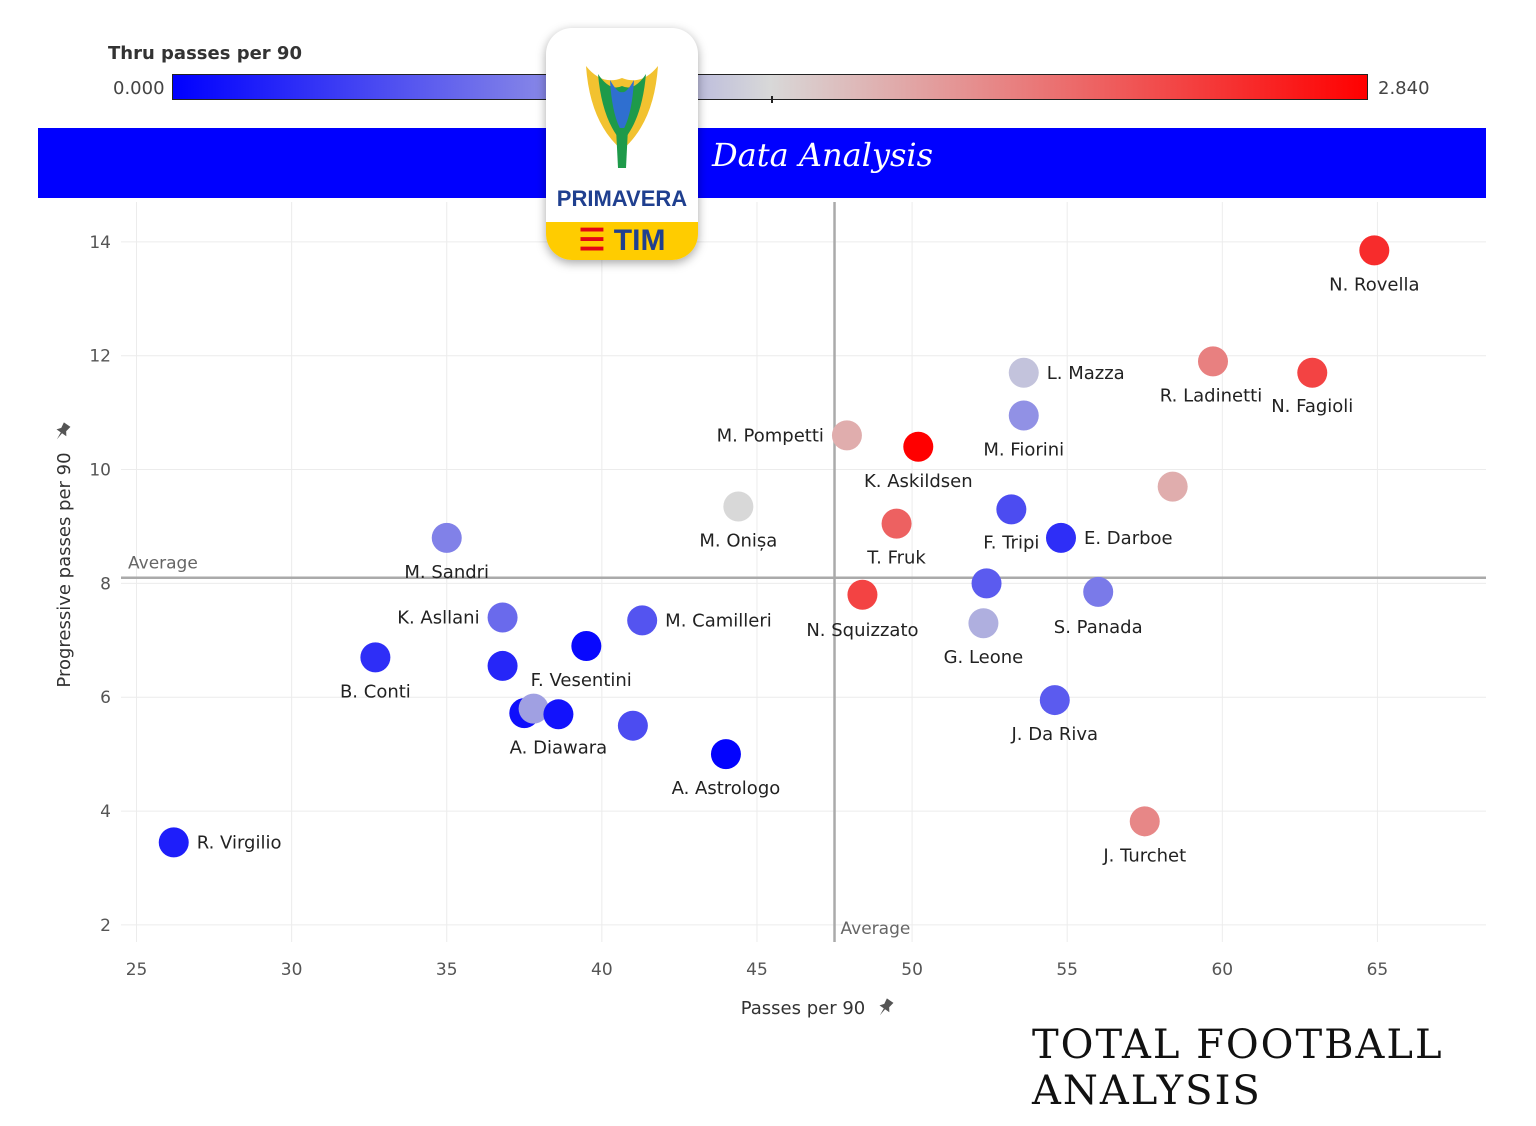 The width and height of the screenshot is (1536, 1126). What do you see at coordinates (772, 99) in the screenshot?
I see `legend-tick` at bounding box center [772, 99].